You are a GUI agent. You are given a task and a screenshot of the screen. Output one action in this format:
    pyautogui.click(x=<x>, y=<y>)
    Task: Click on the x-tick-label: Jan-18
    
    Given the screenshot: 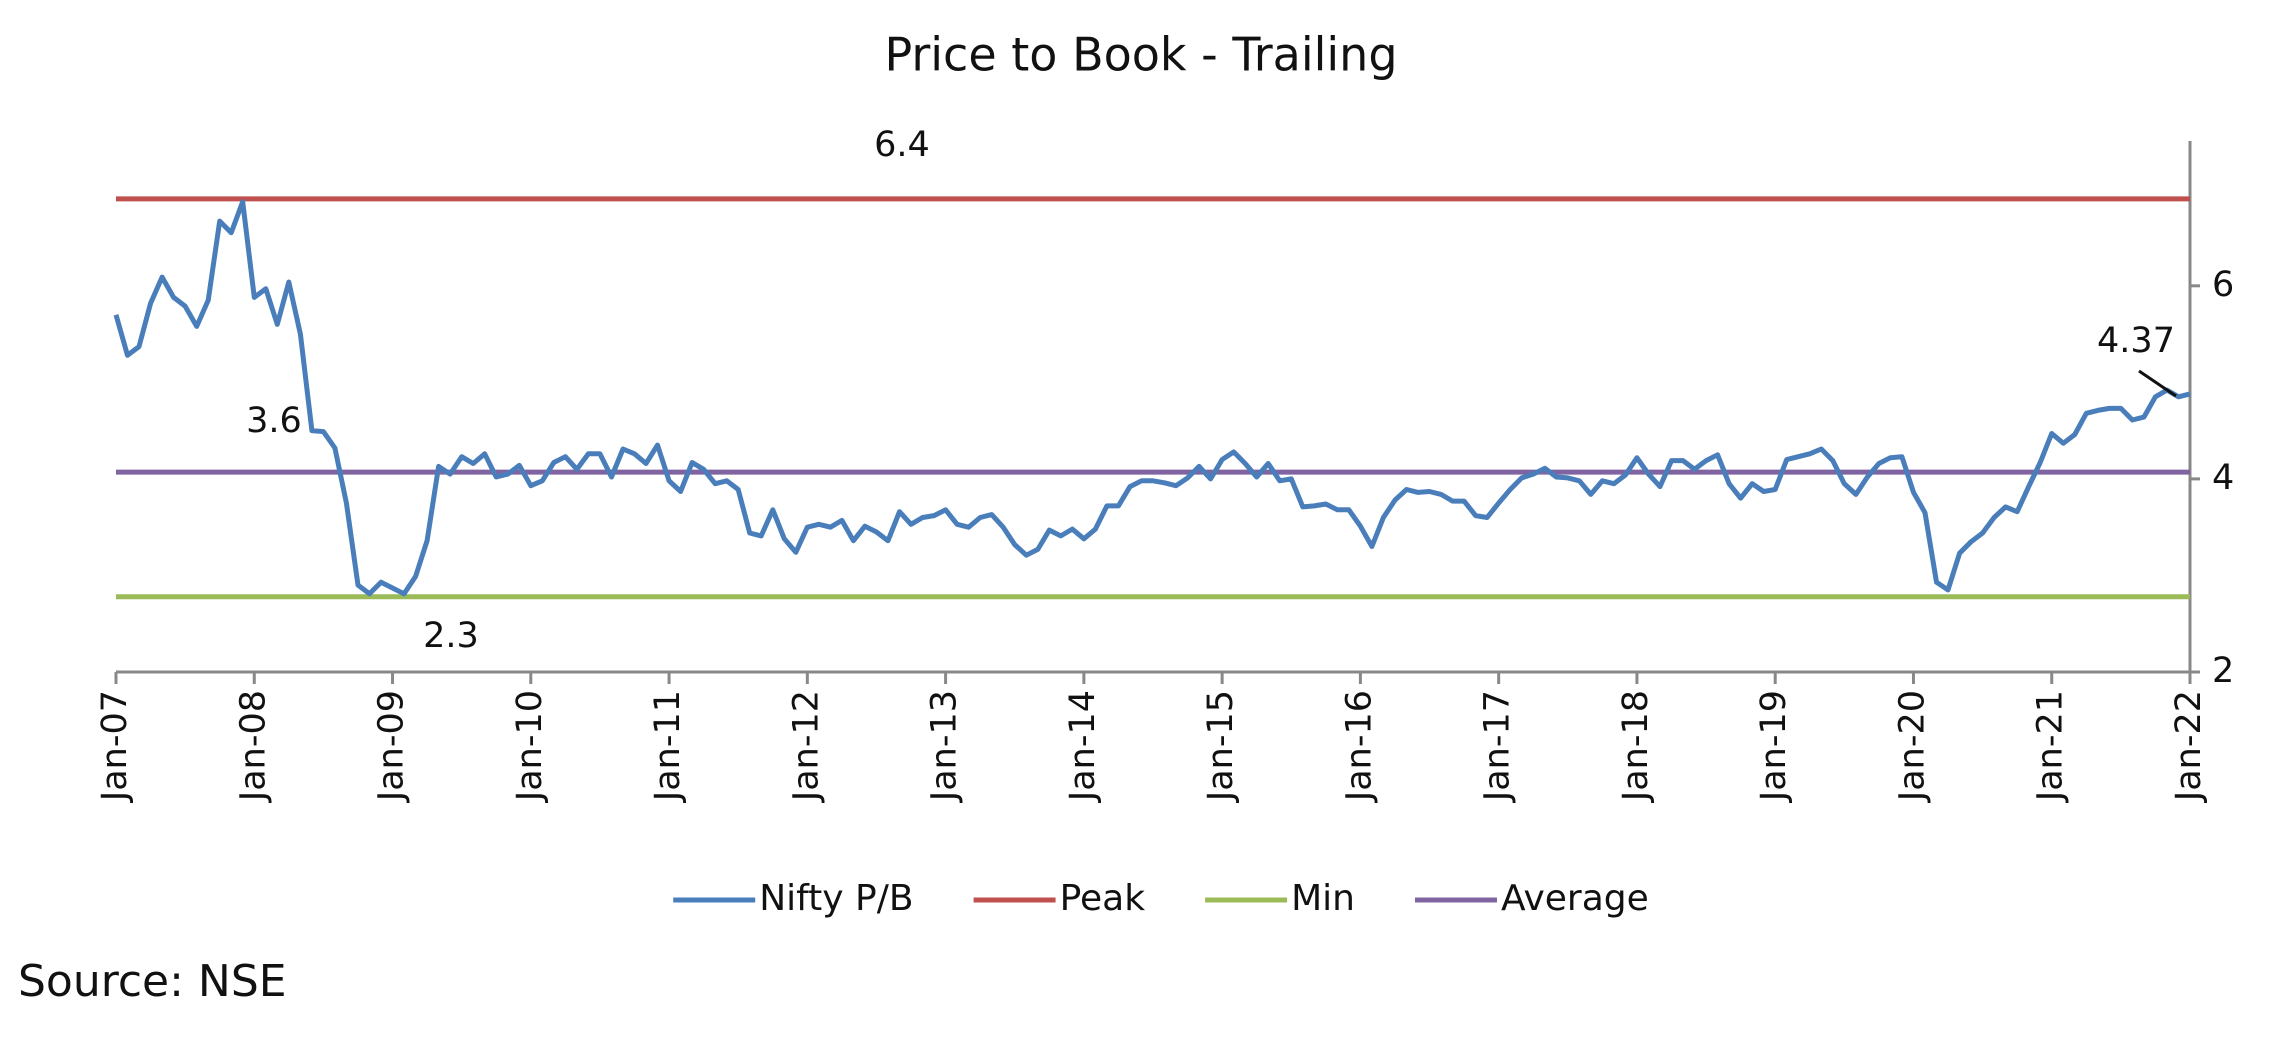 What is the action you would take?
    pyautogui.click(x=1636, y=746)
    